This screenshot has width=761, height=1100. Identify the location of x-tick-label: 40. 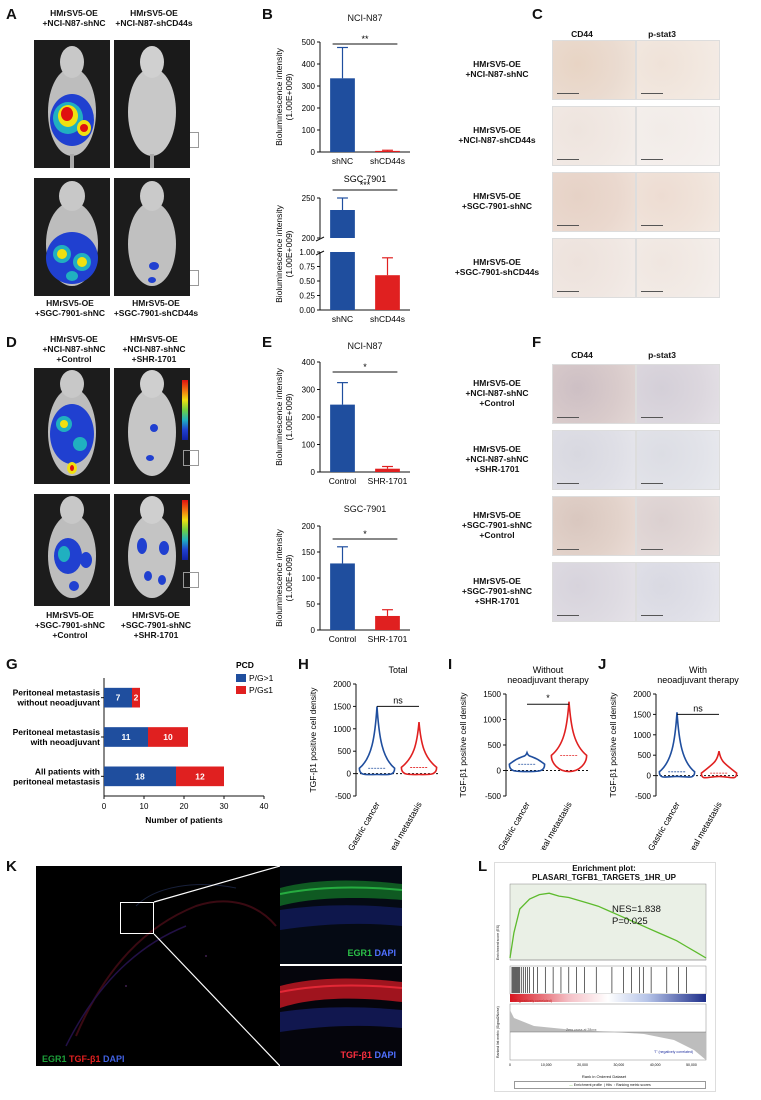
(264, 806).